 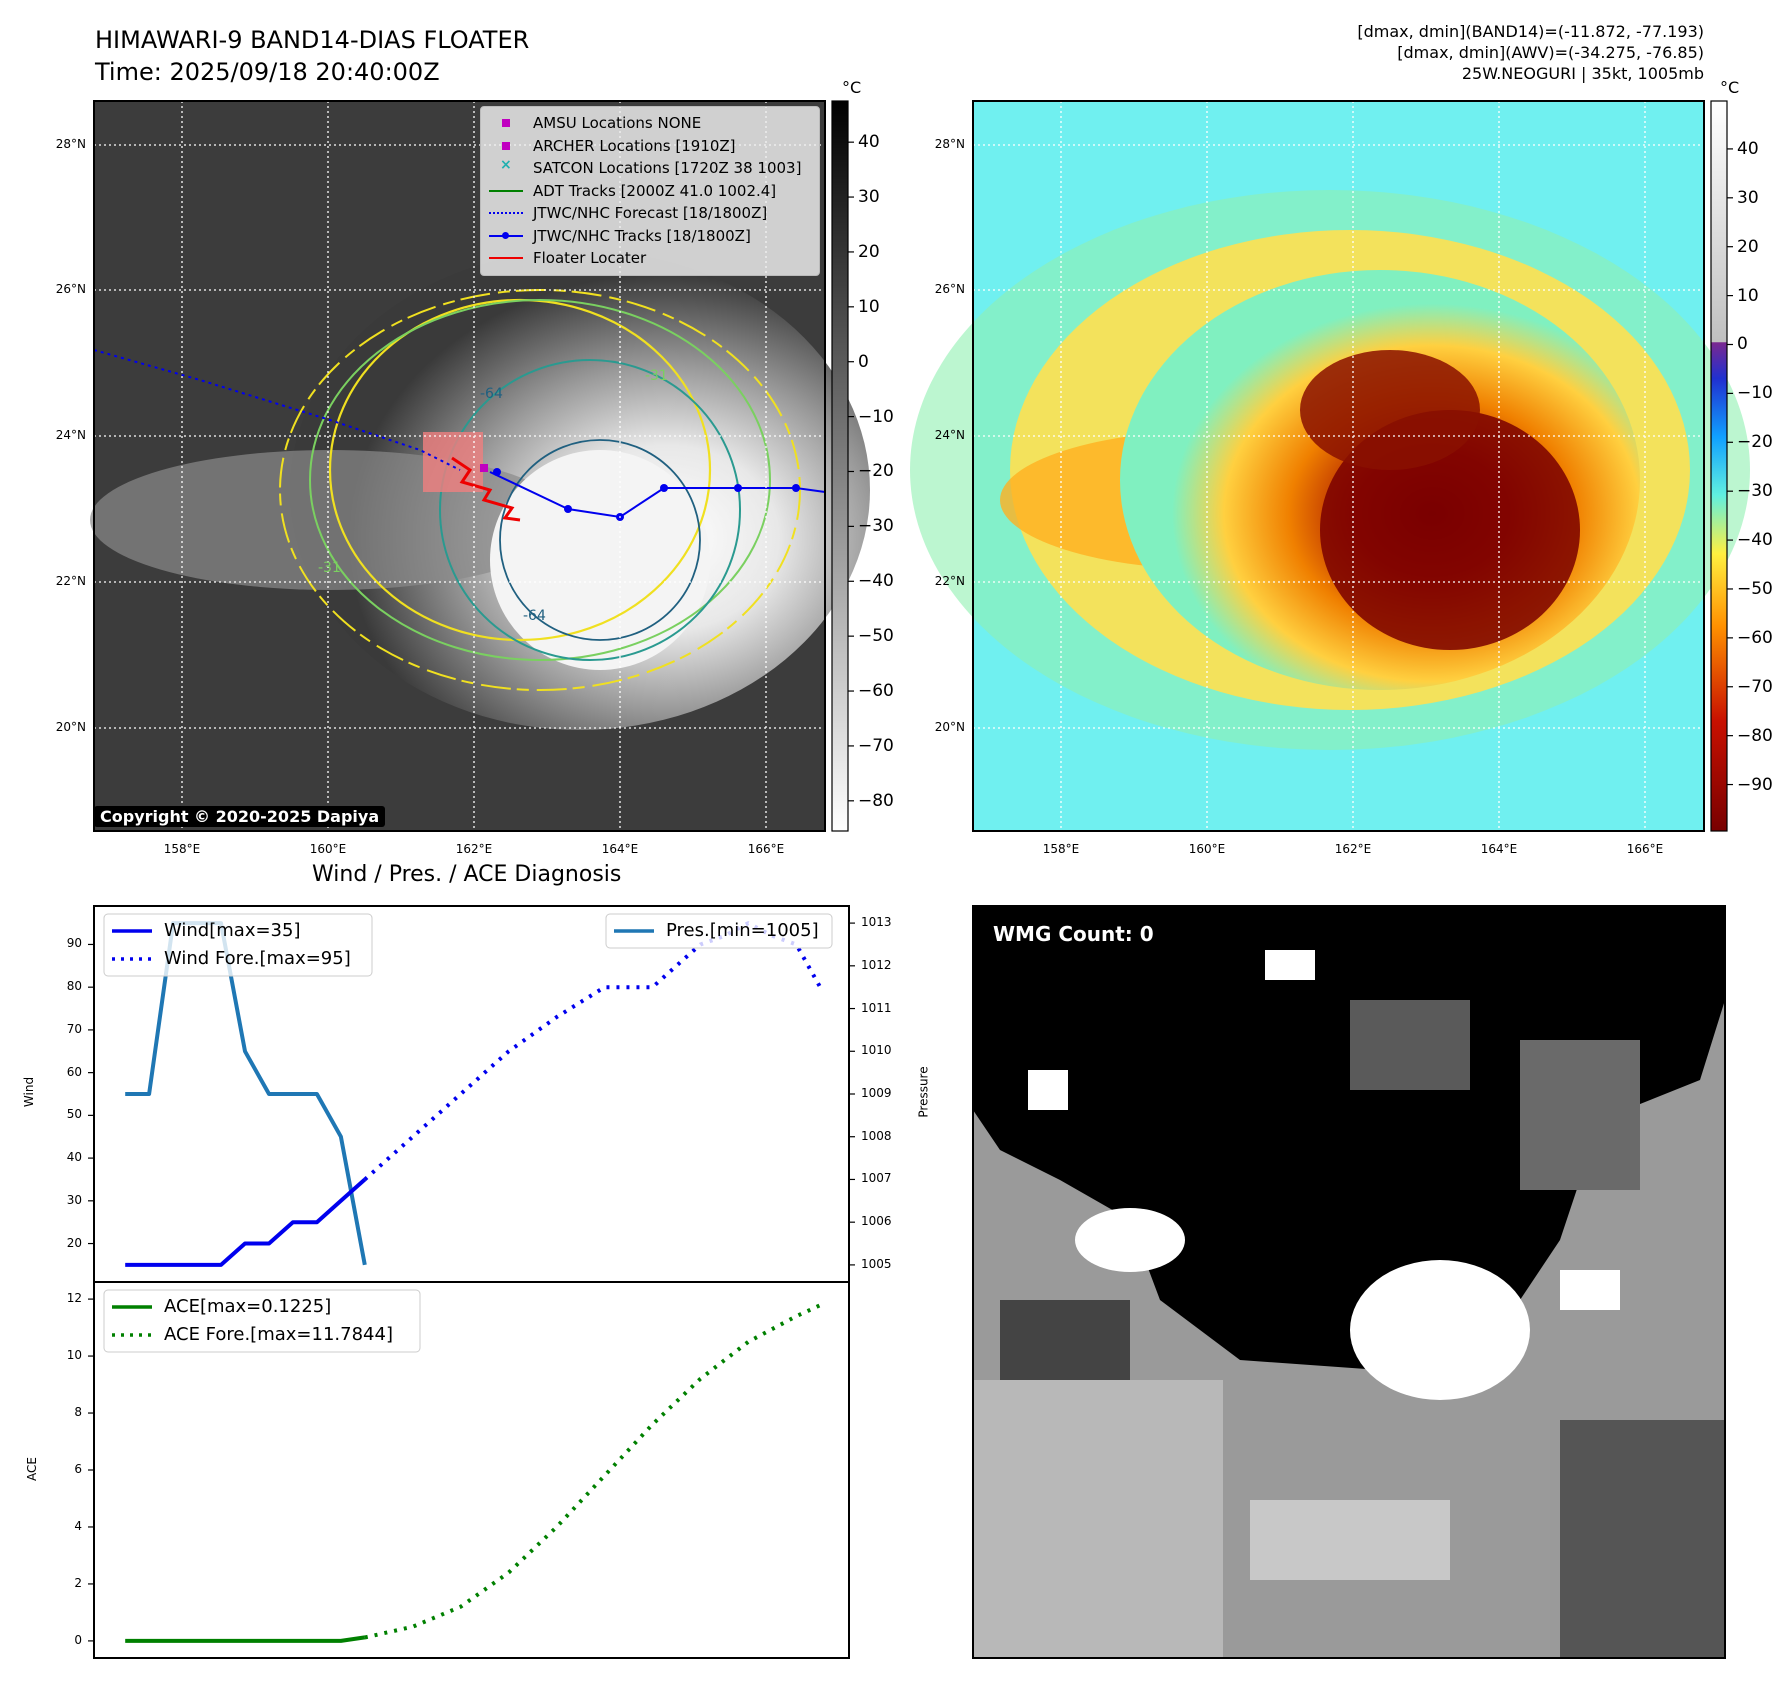 I want to click on map-legend-item: ARCHER Locations [1910Z], so click(x=612, y=146).